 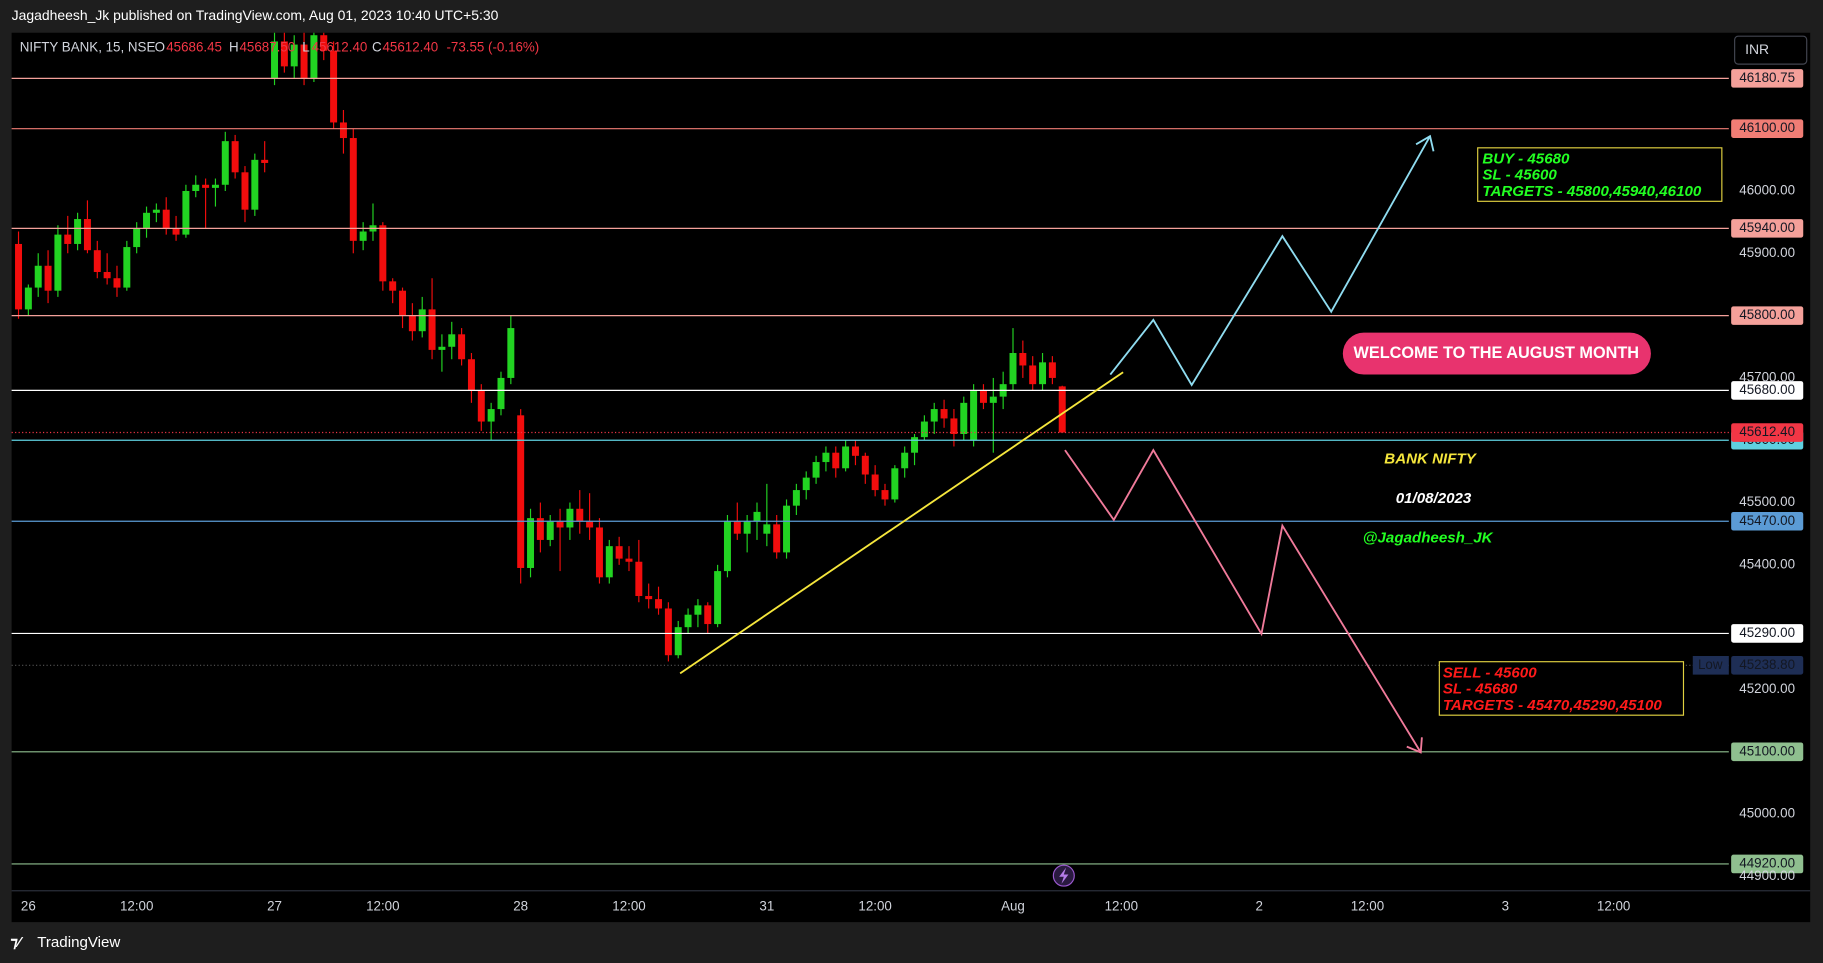 What do you see at coordinates (1767, 389) in the screenshot?
I see `price-label: 45680.00` at bounding box center [1767, 389].